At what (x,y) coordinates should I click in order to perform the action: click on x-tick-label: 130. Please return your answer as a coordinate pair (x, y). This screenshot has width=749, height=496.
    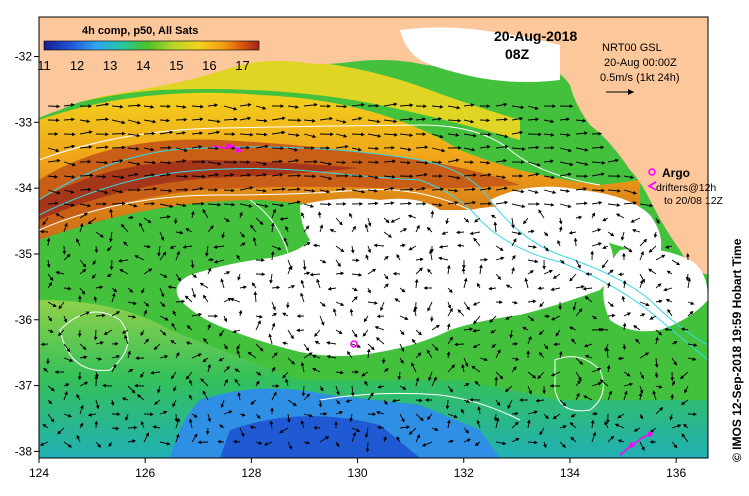
    Looking at the image, I should click on (358, 473).